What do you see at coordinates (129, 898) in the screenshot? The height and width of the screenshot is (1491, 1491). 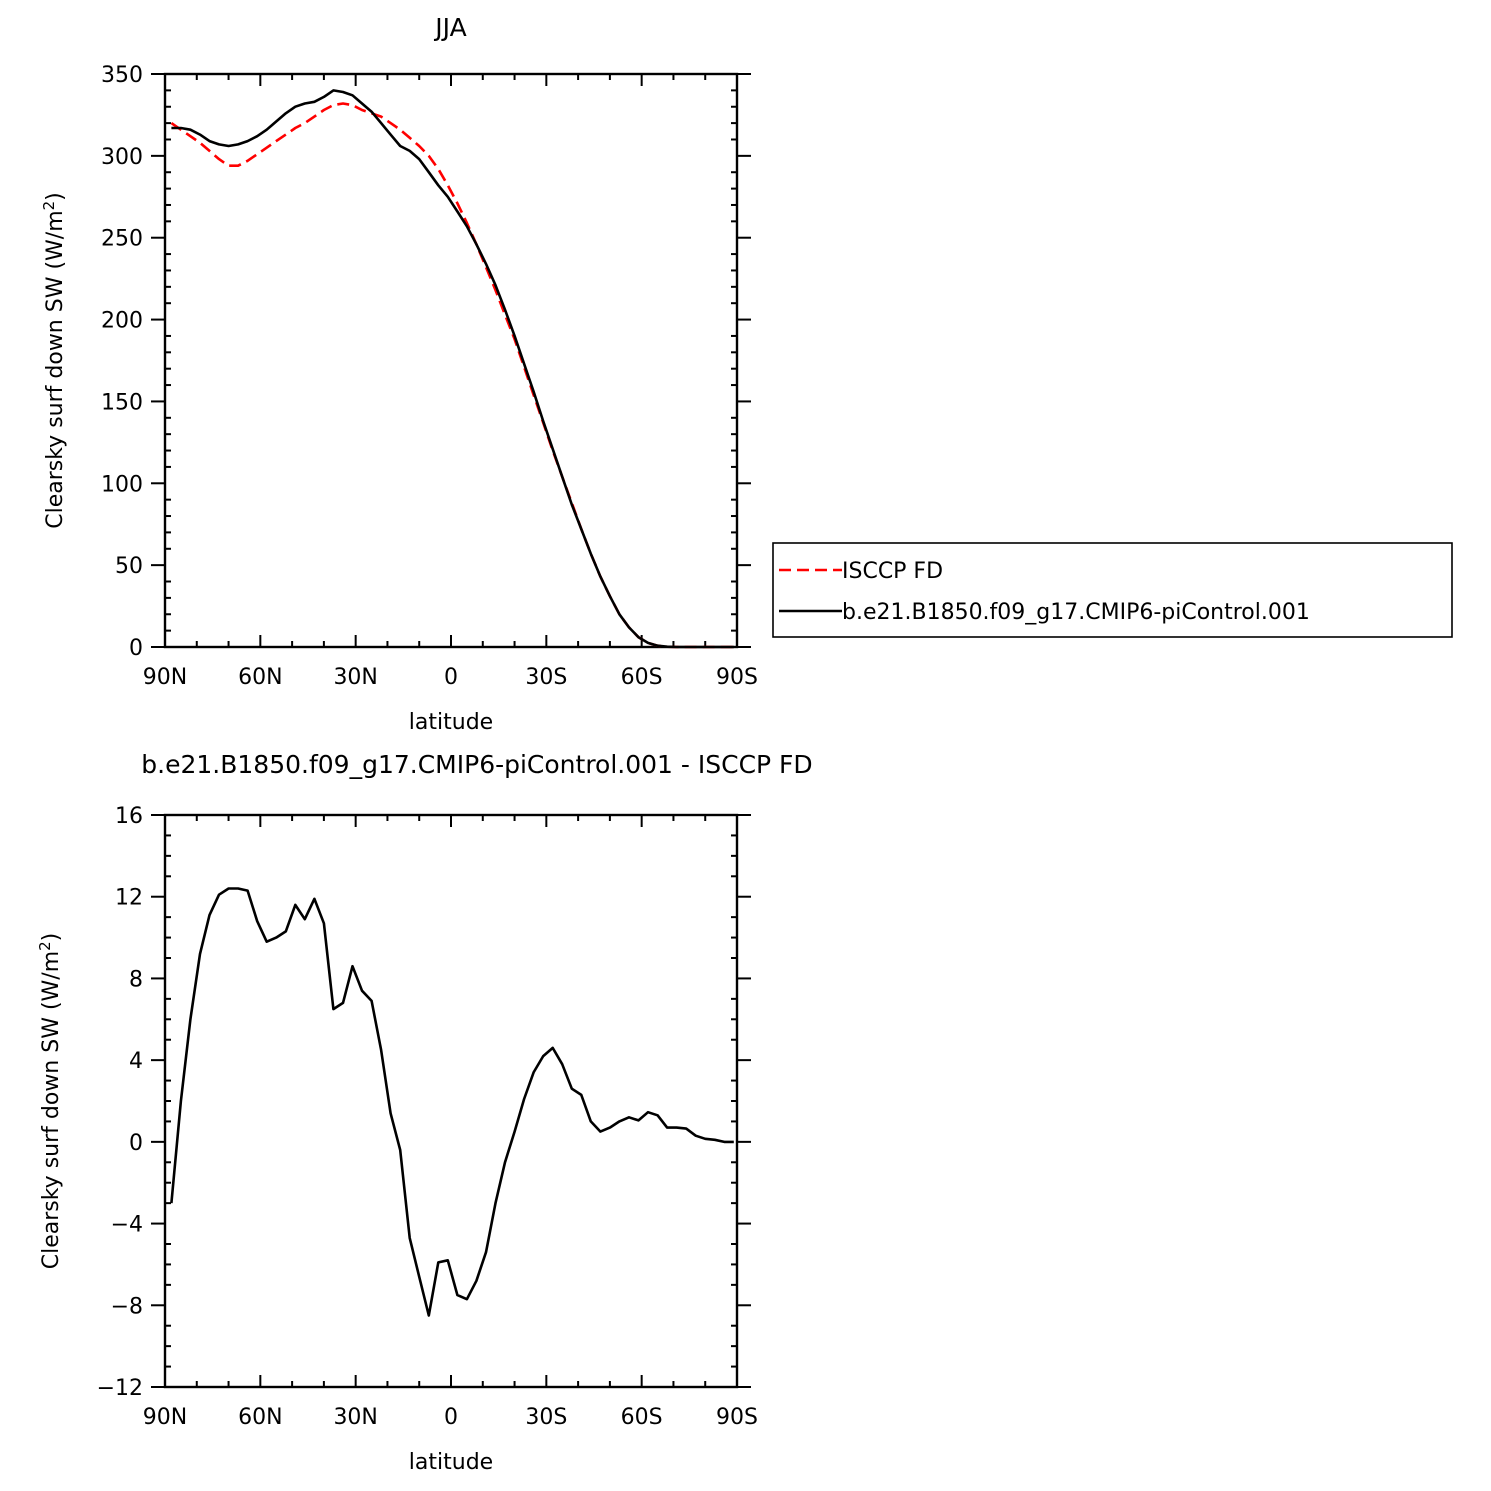 I see `bottom-y-tick-label: 12` at bounding box center [129, 898].